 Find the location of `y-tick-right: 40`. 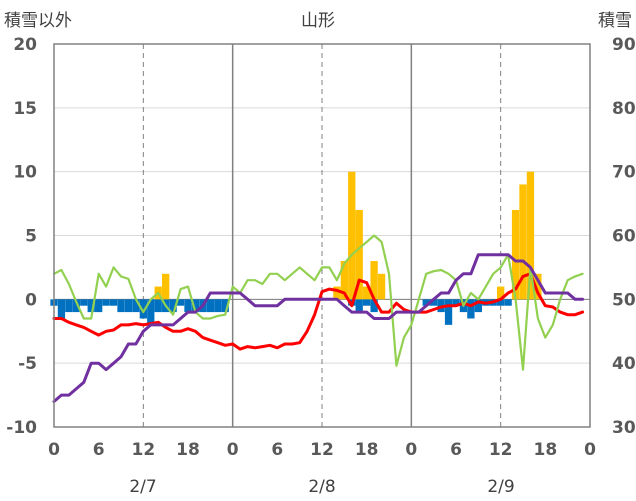

y-tick-right: 40 is located at coordinates (624, 364).